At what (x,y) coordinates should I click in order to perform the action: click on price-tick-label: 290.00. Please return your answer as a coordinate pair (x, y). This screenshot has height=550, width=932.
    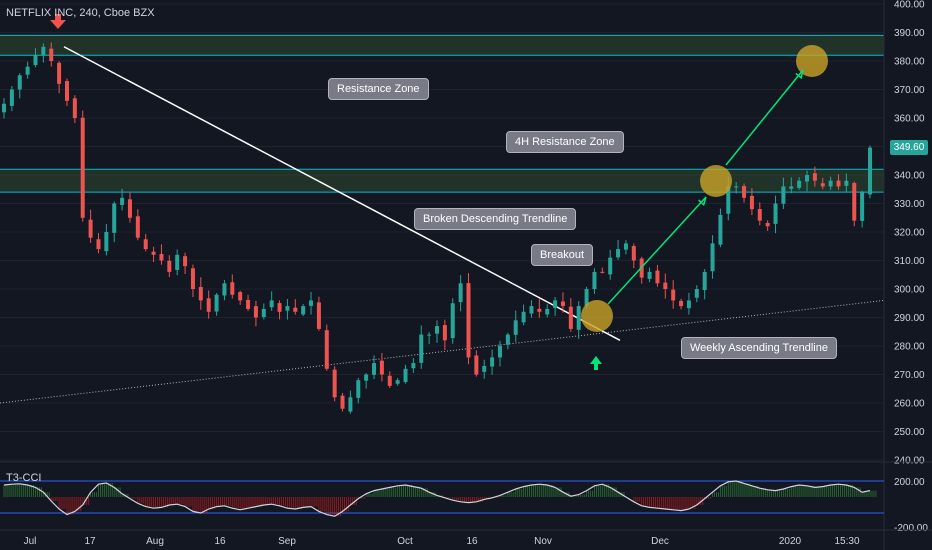
    Looking at the image, I should click on (909, 318).